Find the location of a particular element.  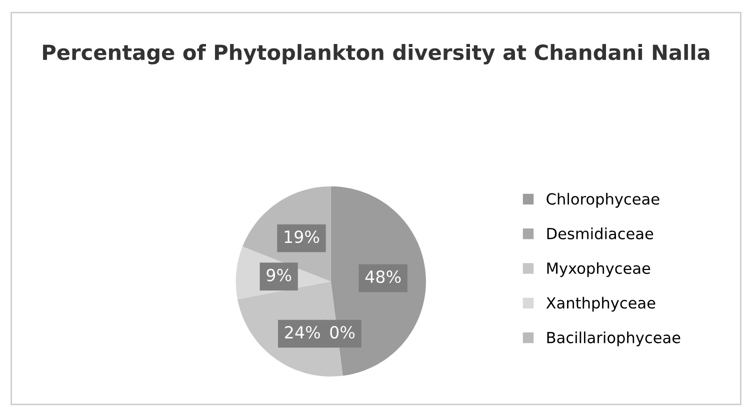

legend-label: Myxophyceae is located at coordinates (598, 269).